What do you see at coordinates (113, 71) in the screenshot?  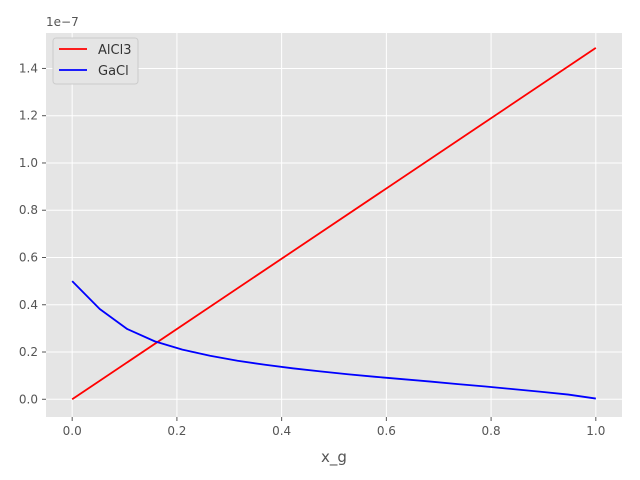 I see `legend-label-gacl: GaCl` at bounding box center [113, 71].